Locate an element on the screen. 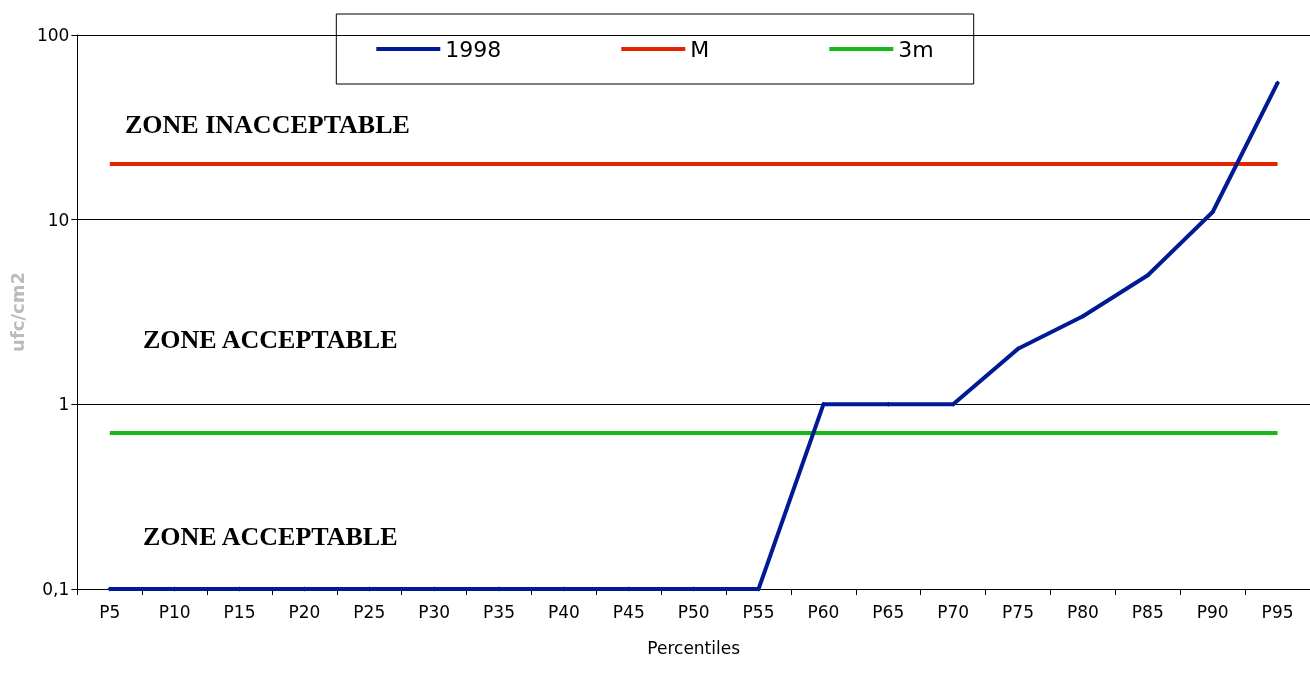 The height and width of the screenshot is (673, 1310). x-tick-label: P10 is located at coordinates (174, 611).